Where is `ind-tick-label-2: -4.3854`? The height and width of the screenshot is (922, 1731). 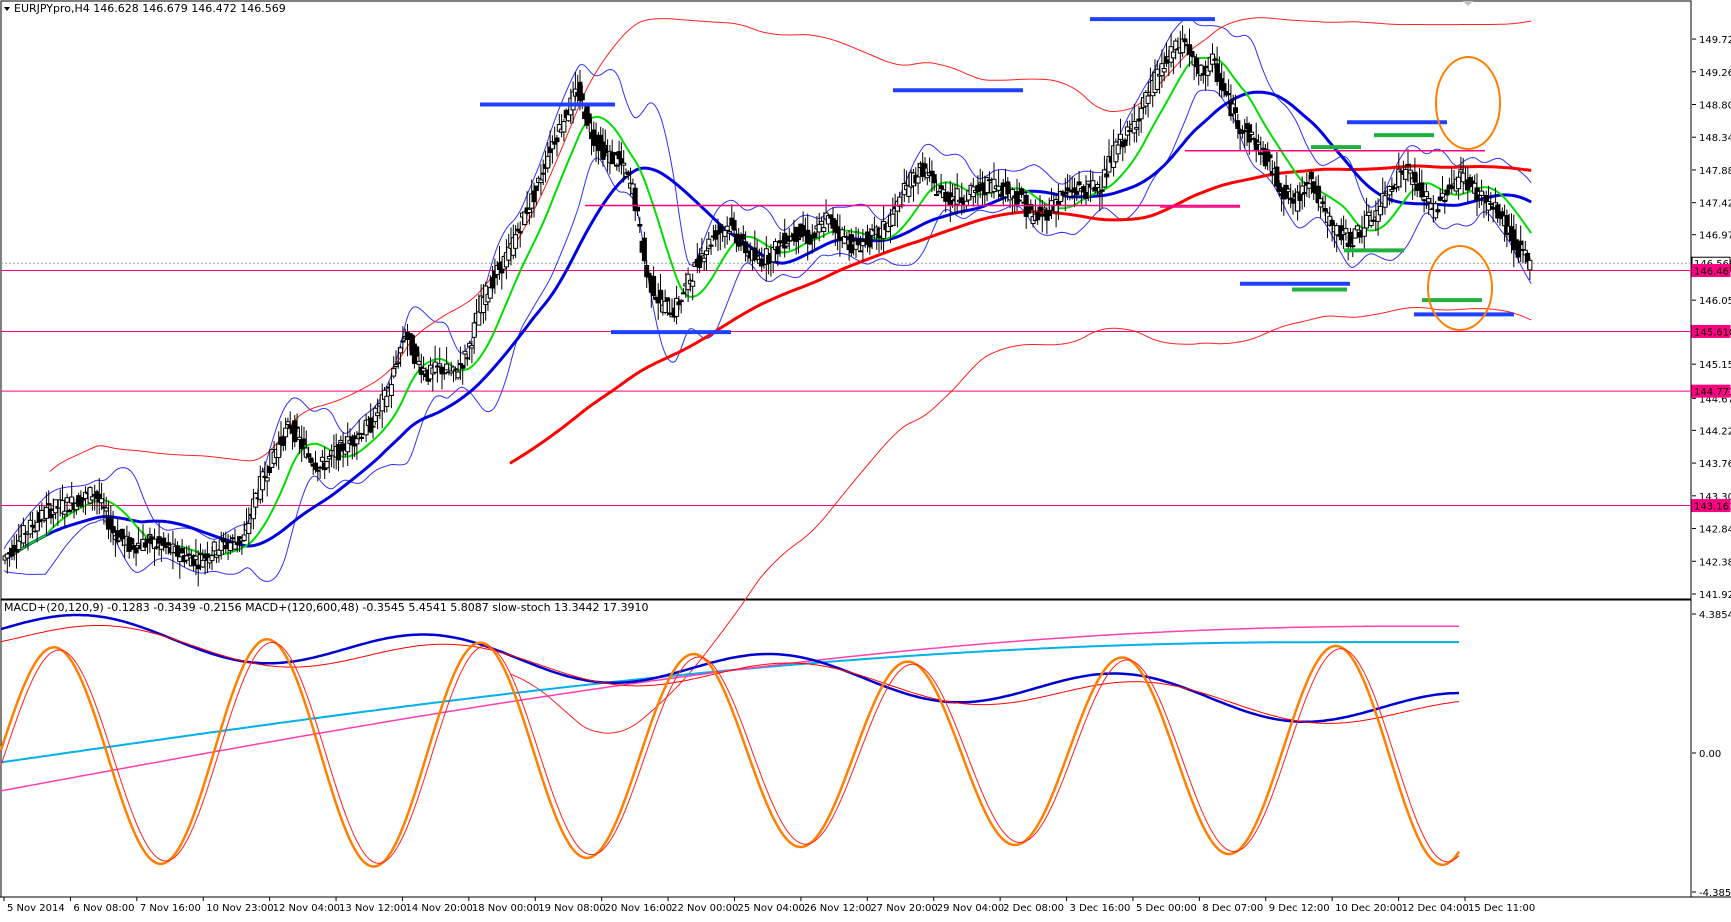 ind-tick-label-2: -4.3854 is located at coordinates (1715, 893).